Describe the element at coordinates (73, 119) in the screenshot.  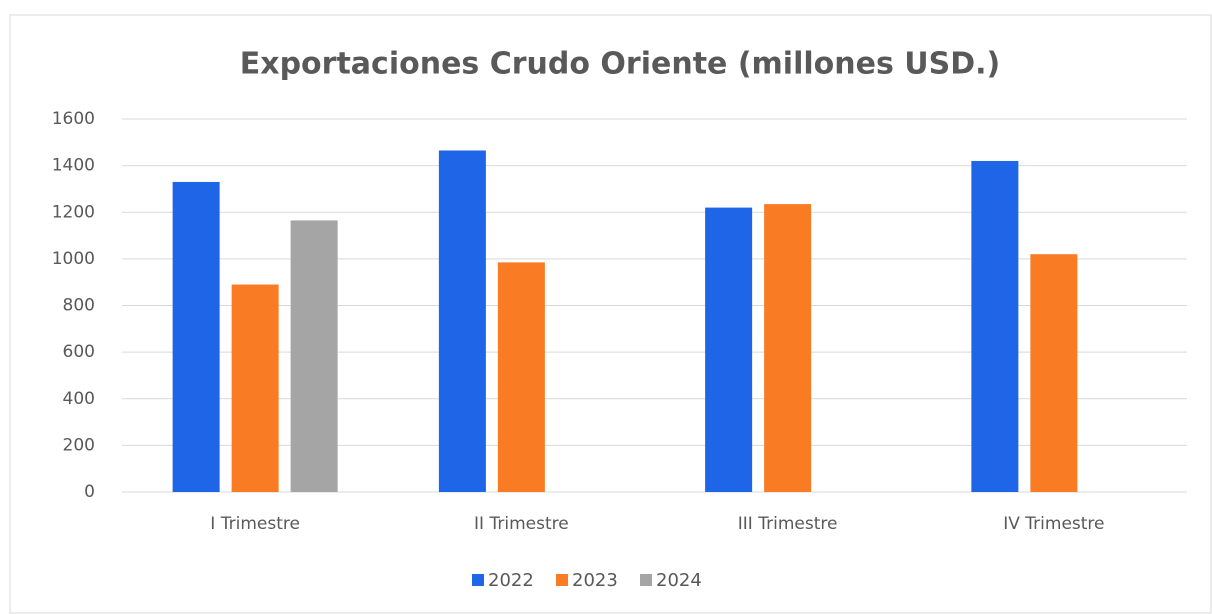
I see `y-tick-label: 1600` at that location.